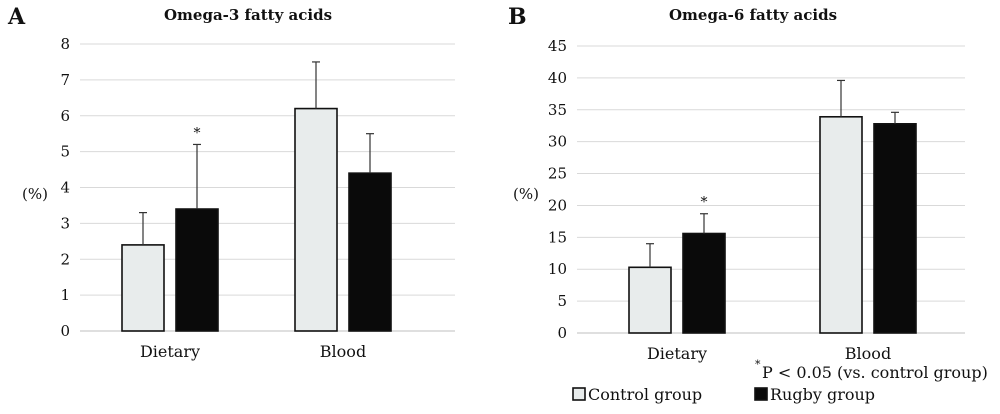  What do you see at coordinates (723, 394) in the screenshot?
I see `legend: Control group Rugby group` at bounding box center [723, 394].